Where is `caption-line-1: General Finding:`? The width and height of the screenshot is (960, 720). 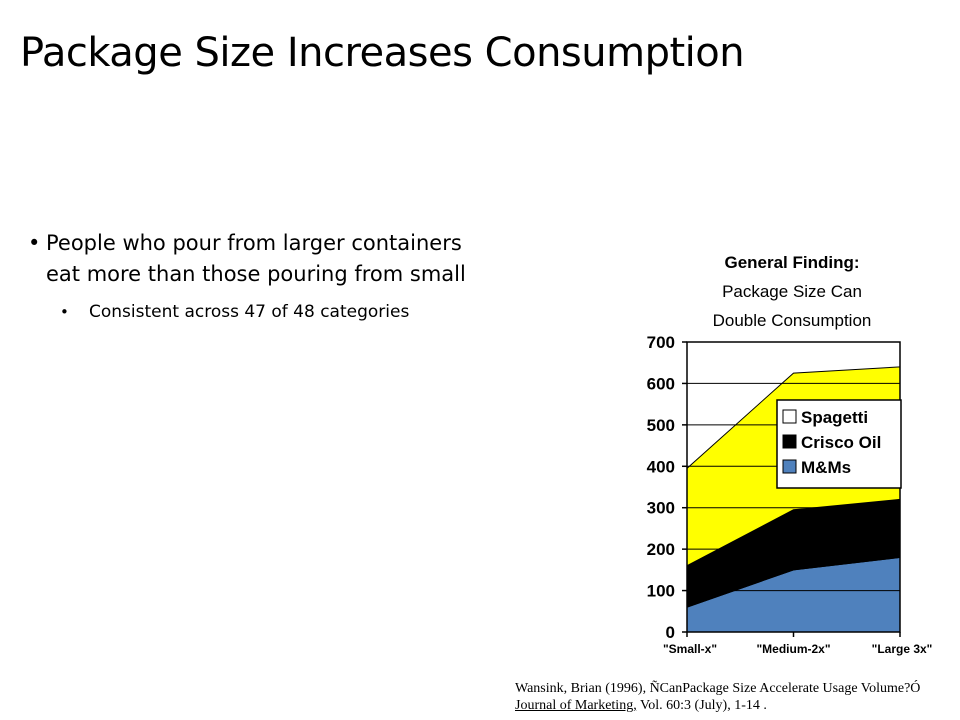 caption-line-1: General Finding: is located at coordinates (792, 262).